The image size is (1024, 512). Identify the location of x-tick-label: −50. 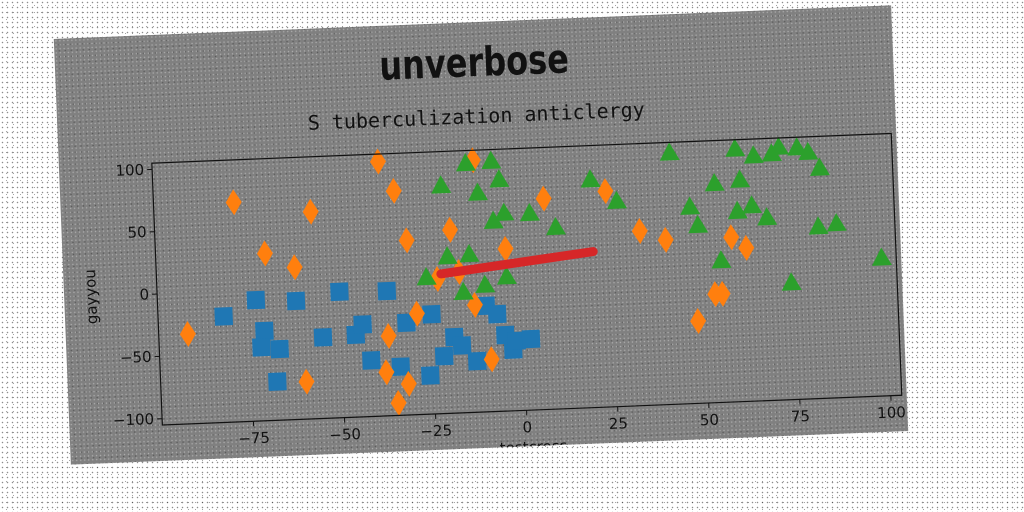
(345, 434).